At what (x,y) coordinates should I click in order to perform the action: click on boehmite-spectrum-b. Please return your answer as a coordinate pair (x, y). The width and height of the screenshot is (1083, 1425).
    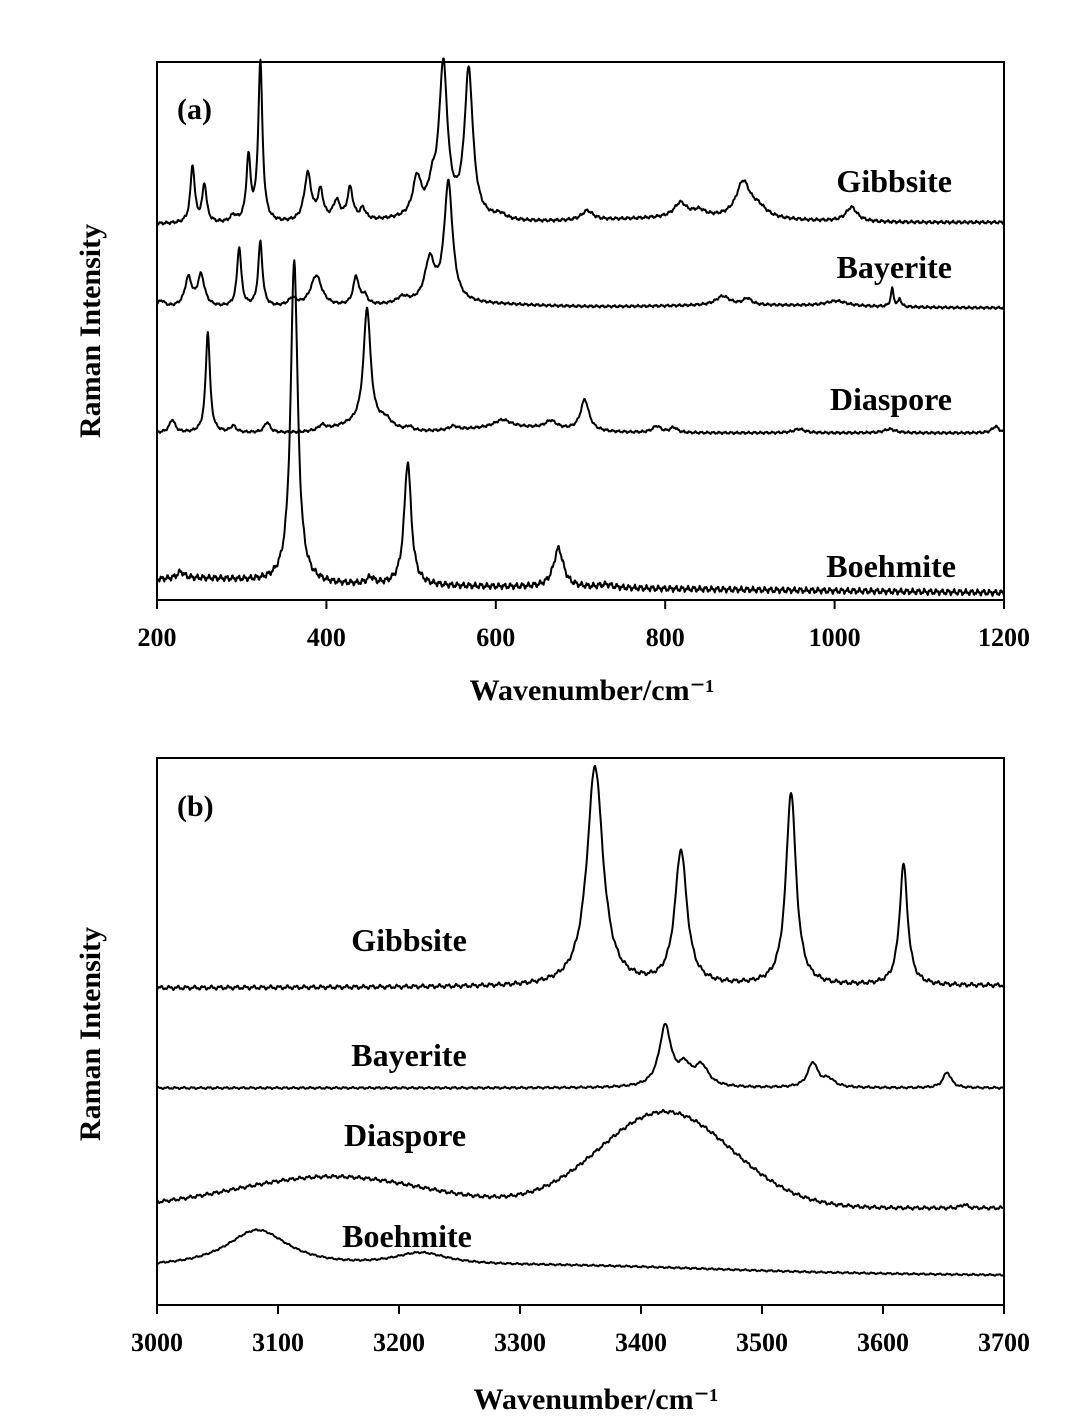
    Looking at the image, I should click on (580, 1252).